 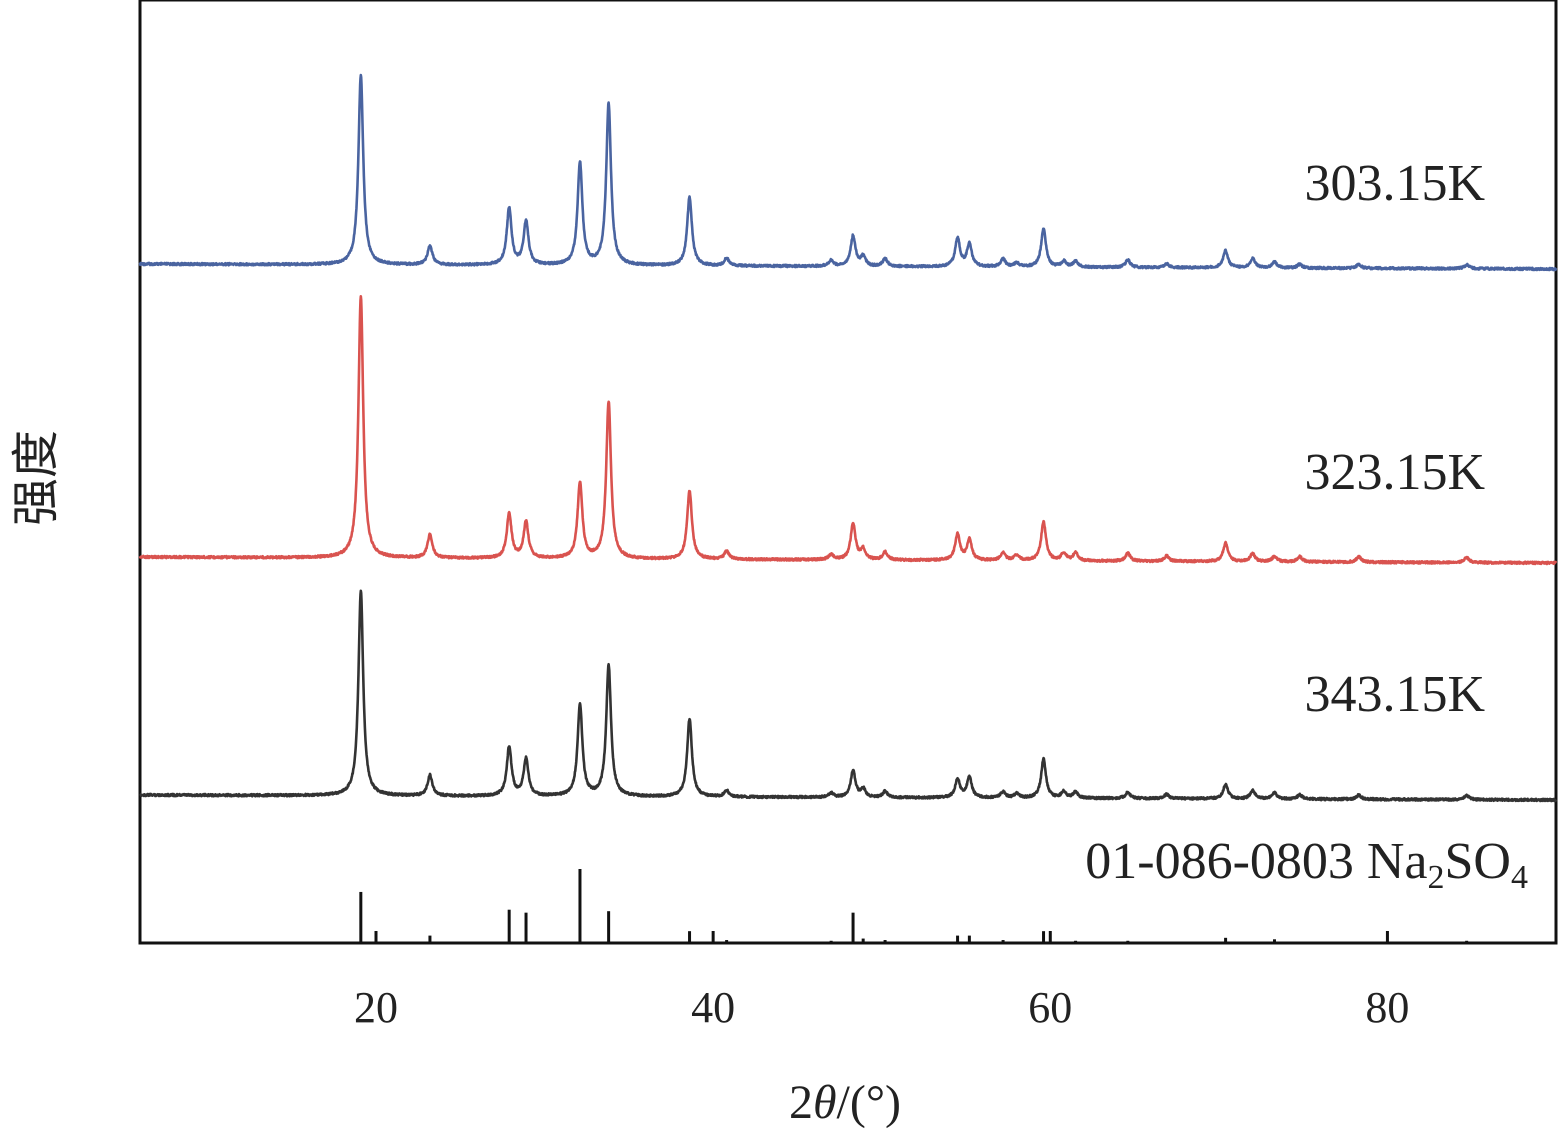 What do you see at coordinates (1050, 1007) in the screenshot?
I see `x-tick-label-60: 60` at bounding box center [1050, 1007].